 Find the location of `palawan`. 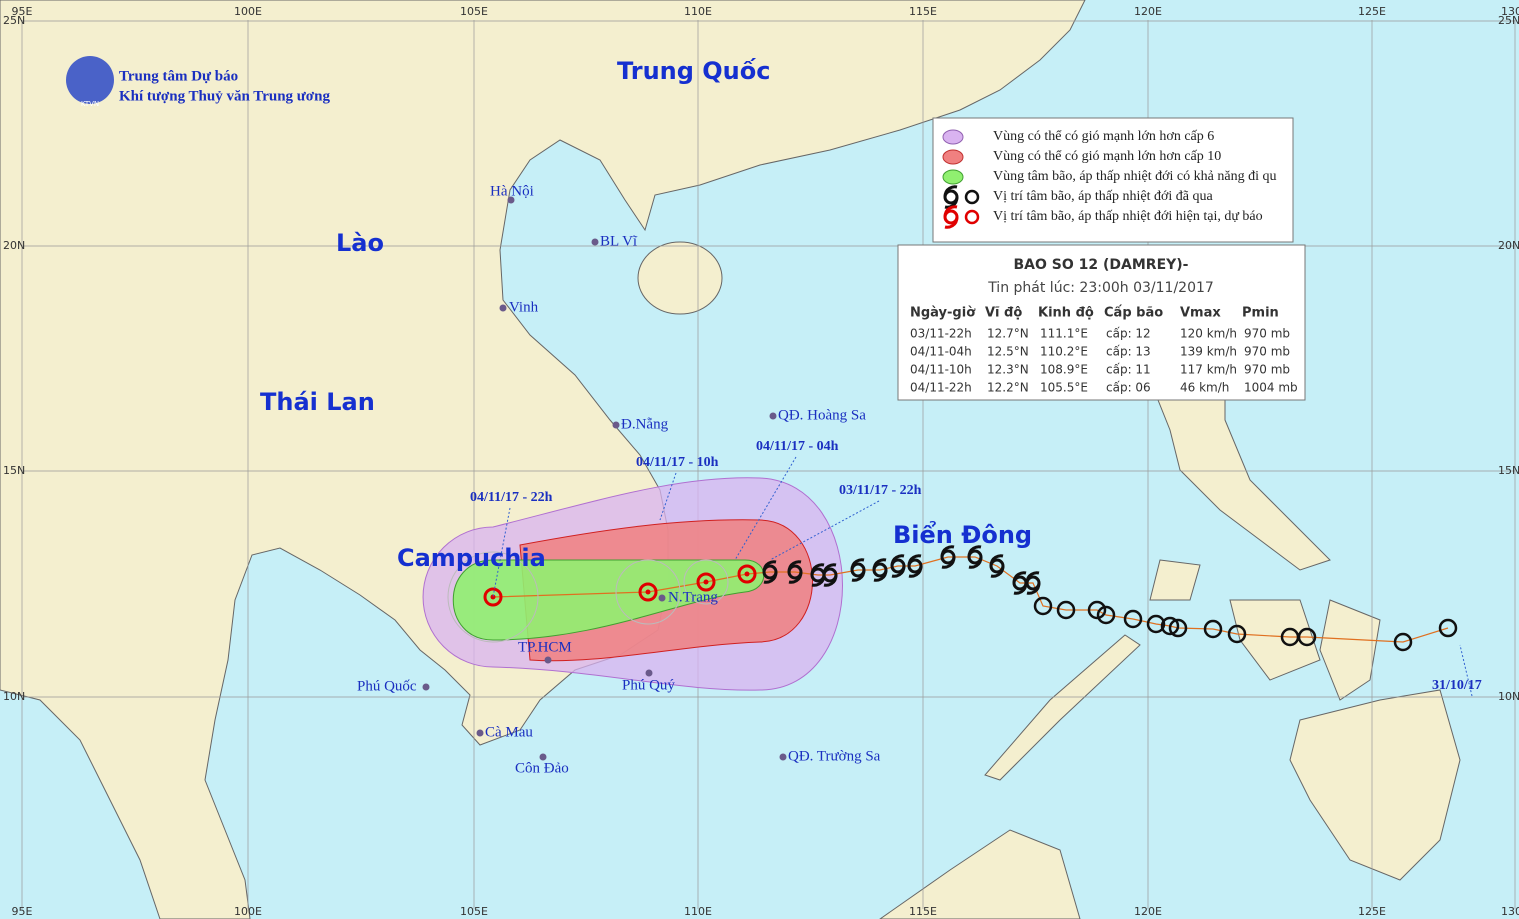

palawan is located at coordinates (1062, 707).